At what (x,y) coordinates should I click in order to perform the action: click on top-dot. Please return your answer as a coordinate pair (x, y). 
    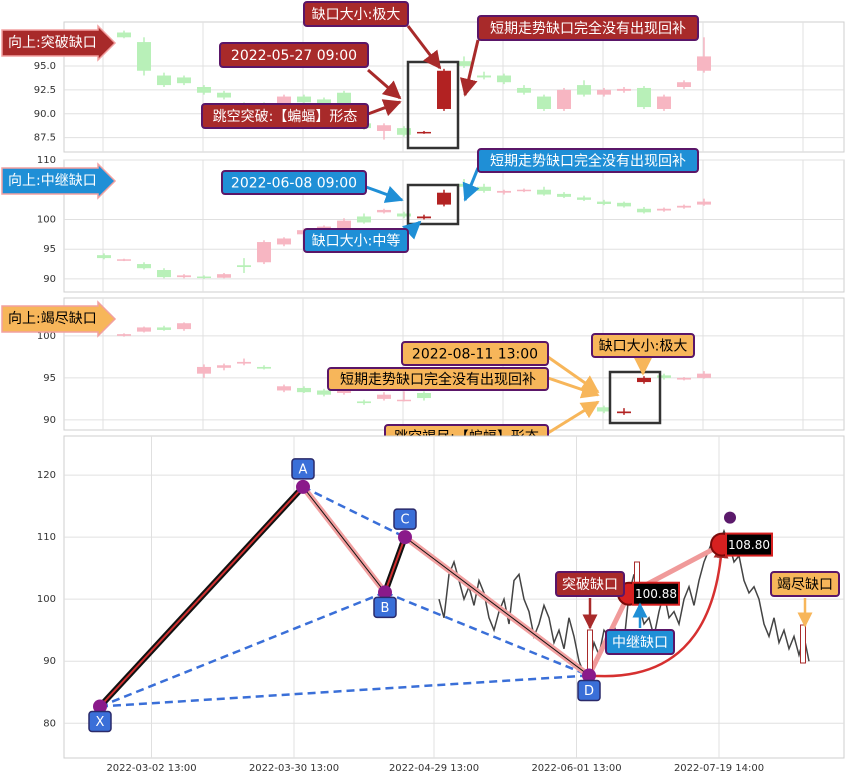
    Looking at the image, I should click on (730, 517).